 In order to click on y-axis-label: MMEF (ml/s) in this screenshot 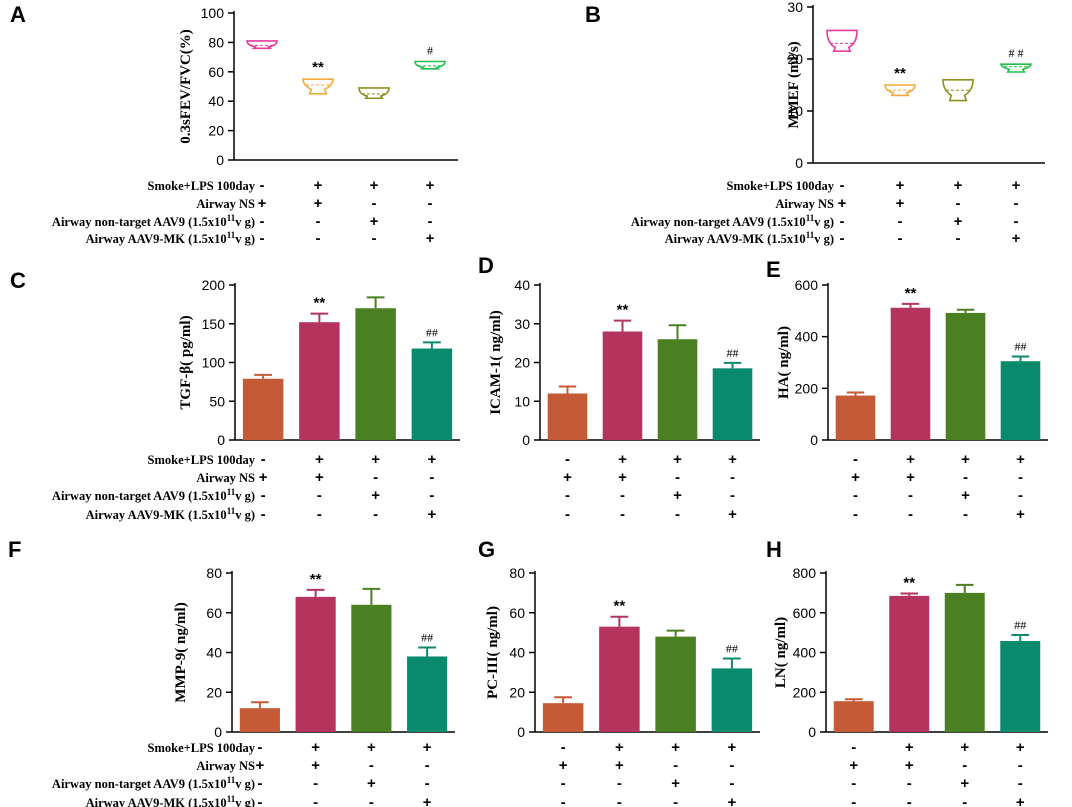, I will do `click(794, 84)`.